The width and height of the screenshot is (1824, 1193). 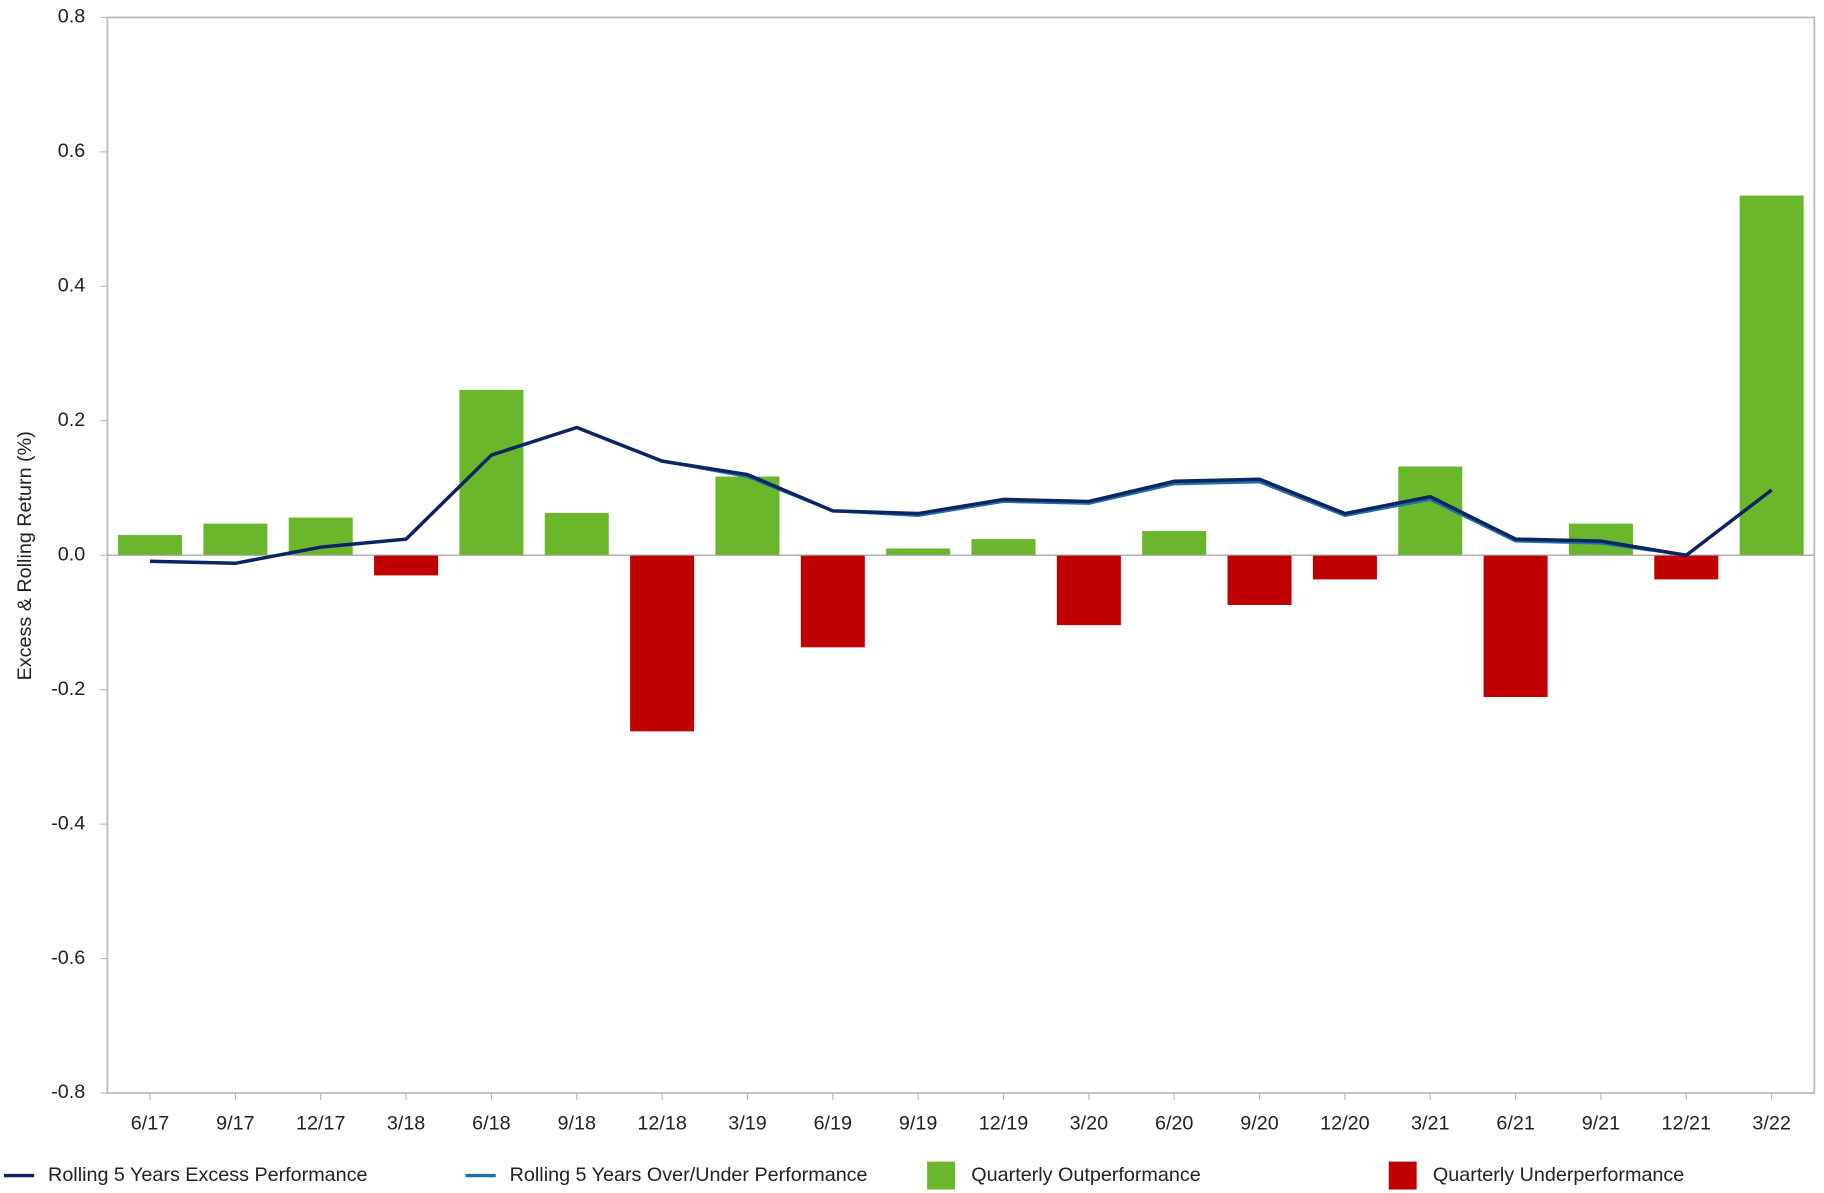 What do you see at coordinates (1003, 1124) in the screenshot?
I see `x-tick-label: 12/19` at bounding box center [1003, 1124].